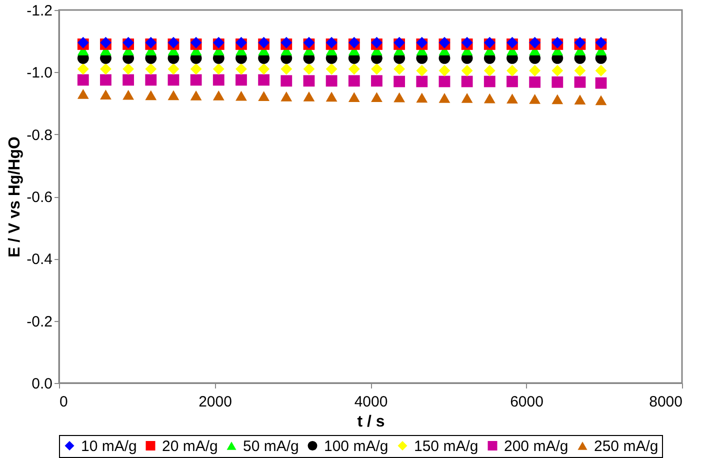  What do you see at coordinates (446, 446) in the screenshot?
I see `legend-label: 150 mA/g` at bounding box center [446, 446].